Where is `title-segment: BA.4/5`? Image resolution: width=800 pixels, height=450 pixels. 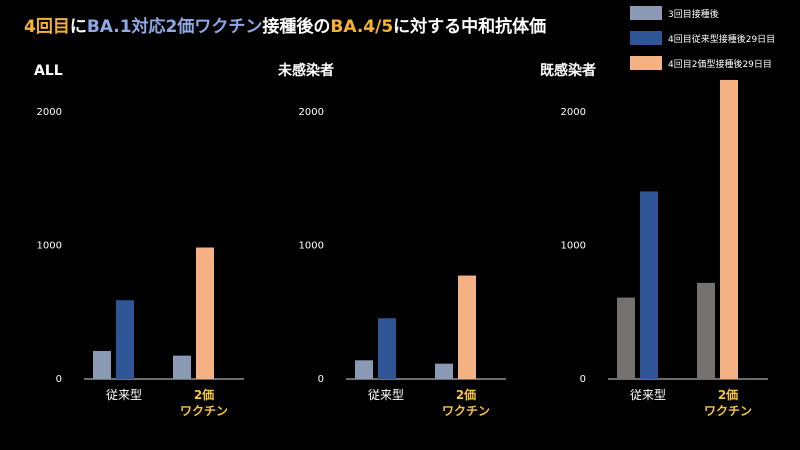 title-segment: BA.4/5 is located at coordinates (362, 27).